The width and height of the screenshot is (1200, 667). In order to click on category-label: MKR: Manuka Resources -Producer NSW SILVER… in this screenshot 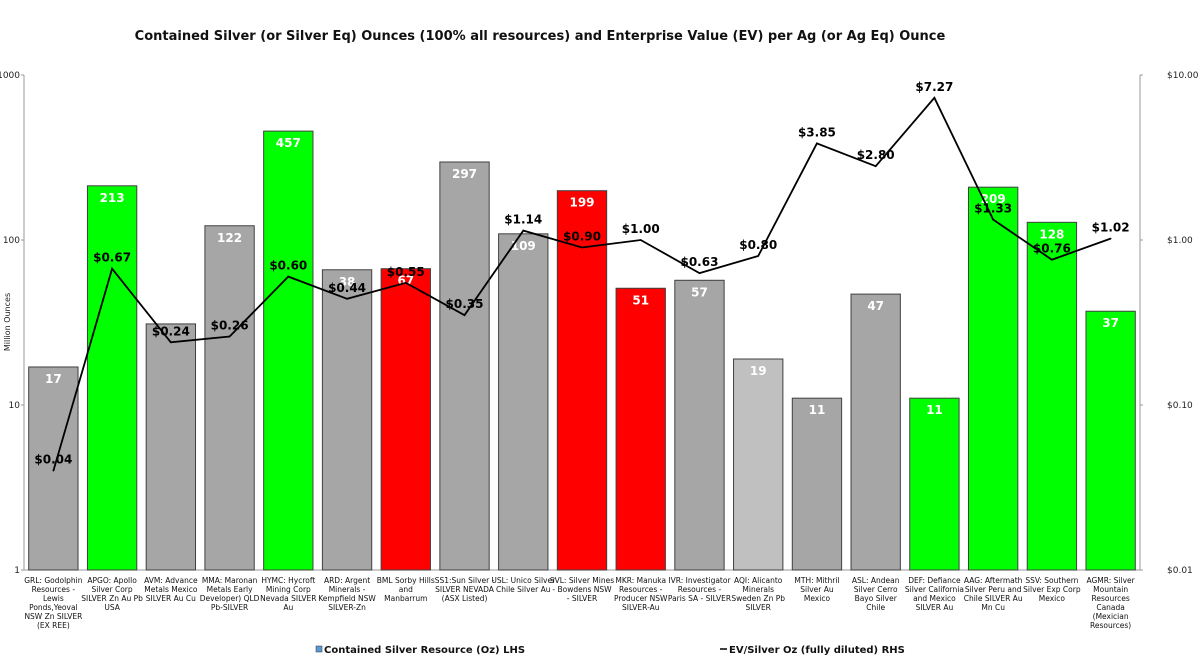, I will do `click(641, 594)`.